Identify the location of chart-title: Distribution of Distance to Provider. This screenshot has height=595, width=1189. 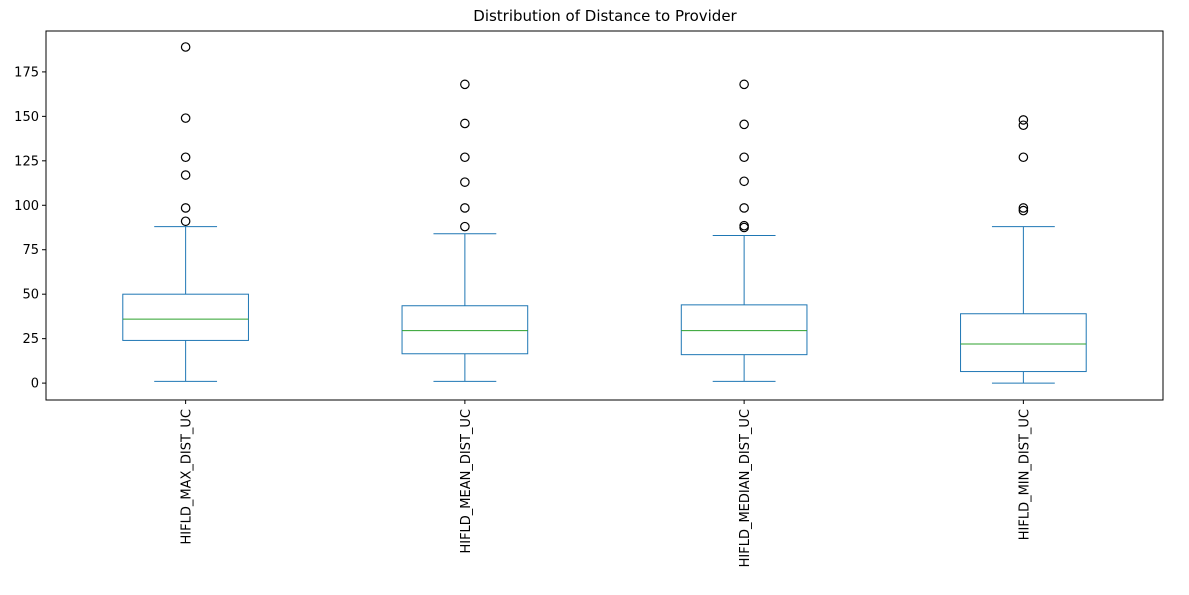
(605, 16).